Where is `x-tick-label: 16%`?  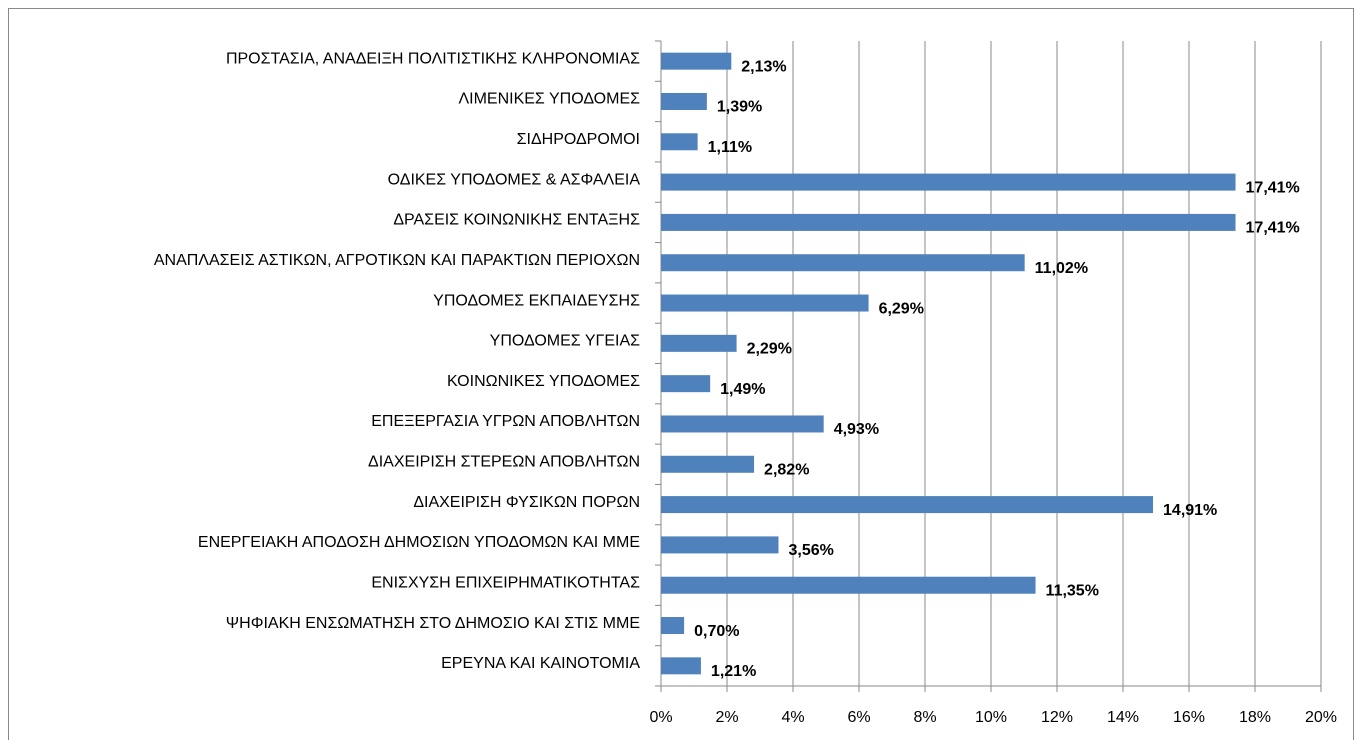
x-tick-label: 16% is located at coordinates (1189, 717).